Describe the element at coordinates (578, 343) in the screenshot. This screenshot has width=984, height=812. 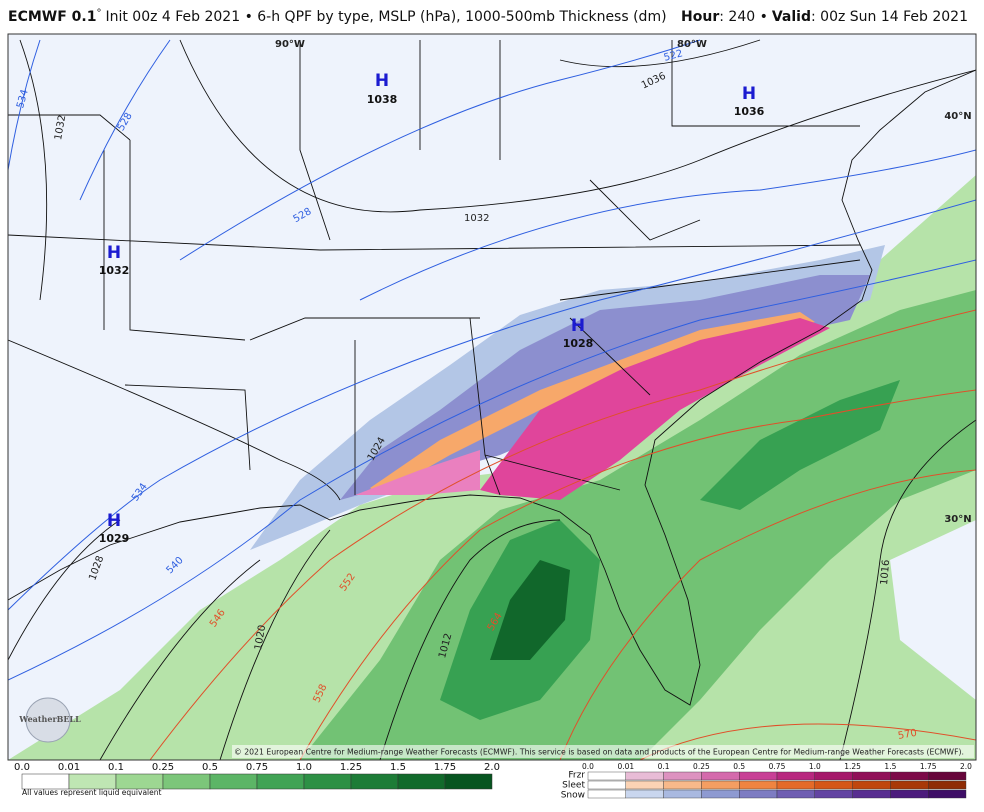
I see `high-pressure: 1028` at that location.